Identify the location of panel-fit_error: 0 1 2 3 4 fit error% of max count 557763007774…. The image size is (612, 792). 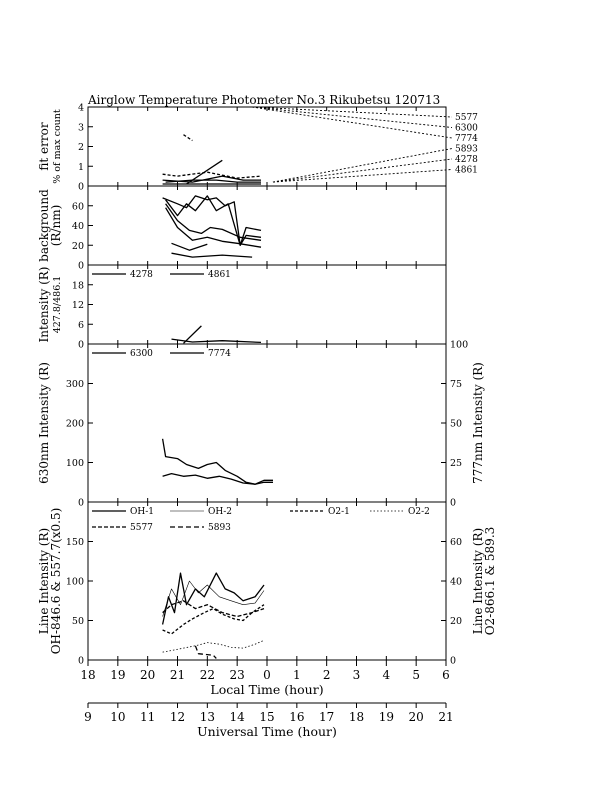
(257, 148).